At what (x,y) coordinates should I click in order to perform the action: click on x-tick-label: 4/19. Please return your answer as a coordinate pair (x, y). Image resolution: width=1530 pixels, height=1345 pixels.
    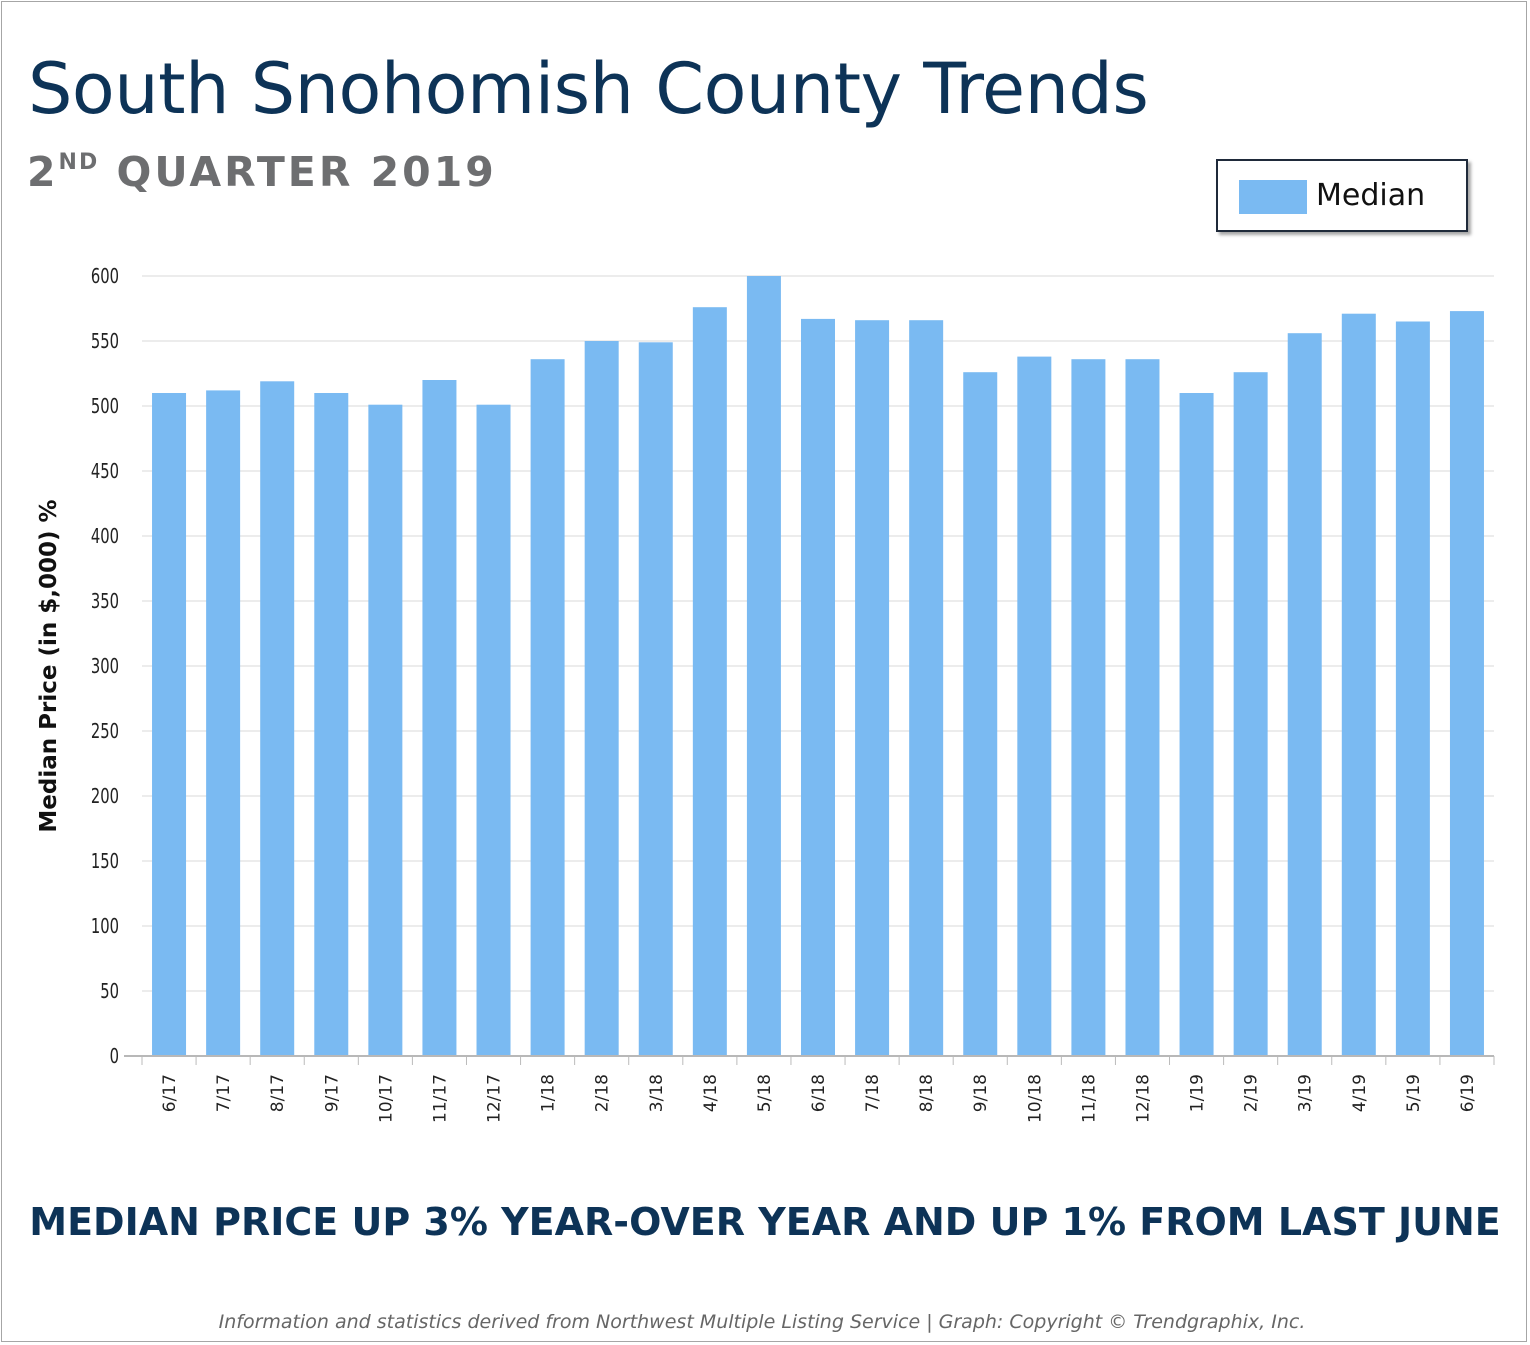
    Looking at the image, I should click on (1360, 1093).